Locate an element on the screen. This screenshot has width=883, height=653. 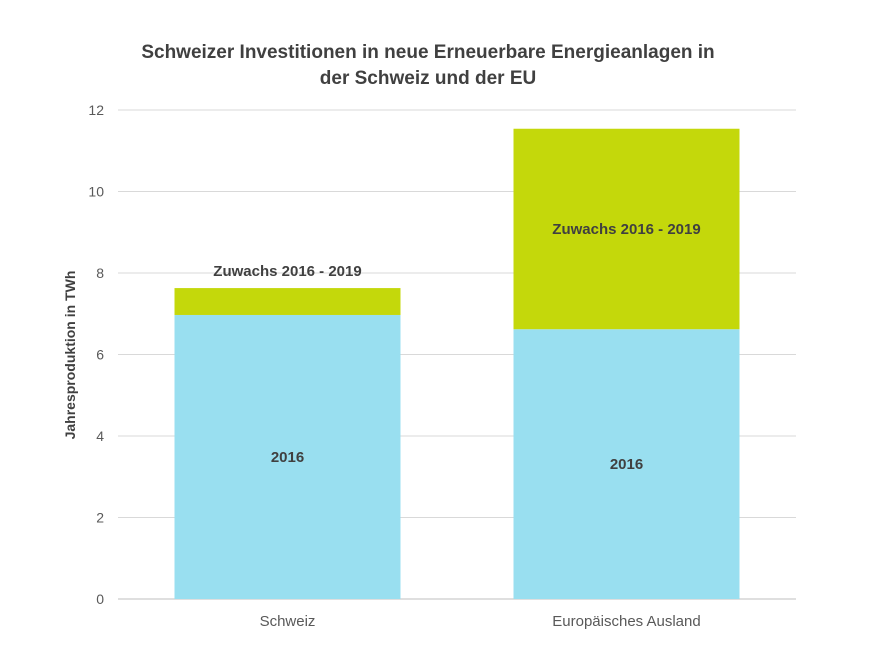
y-tick-label: 12 is located at coordinates (96, 110).